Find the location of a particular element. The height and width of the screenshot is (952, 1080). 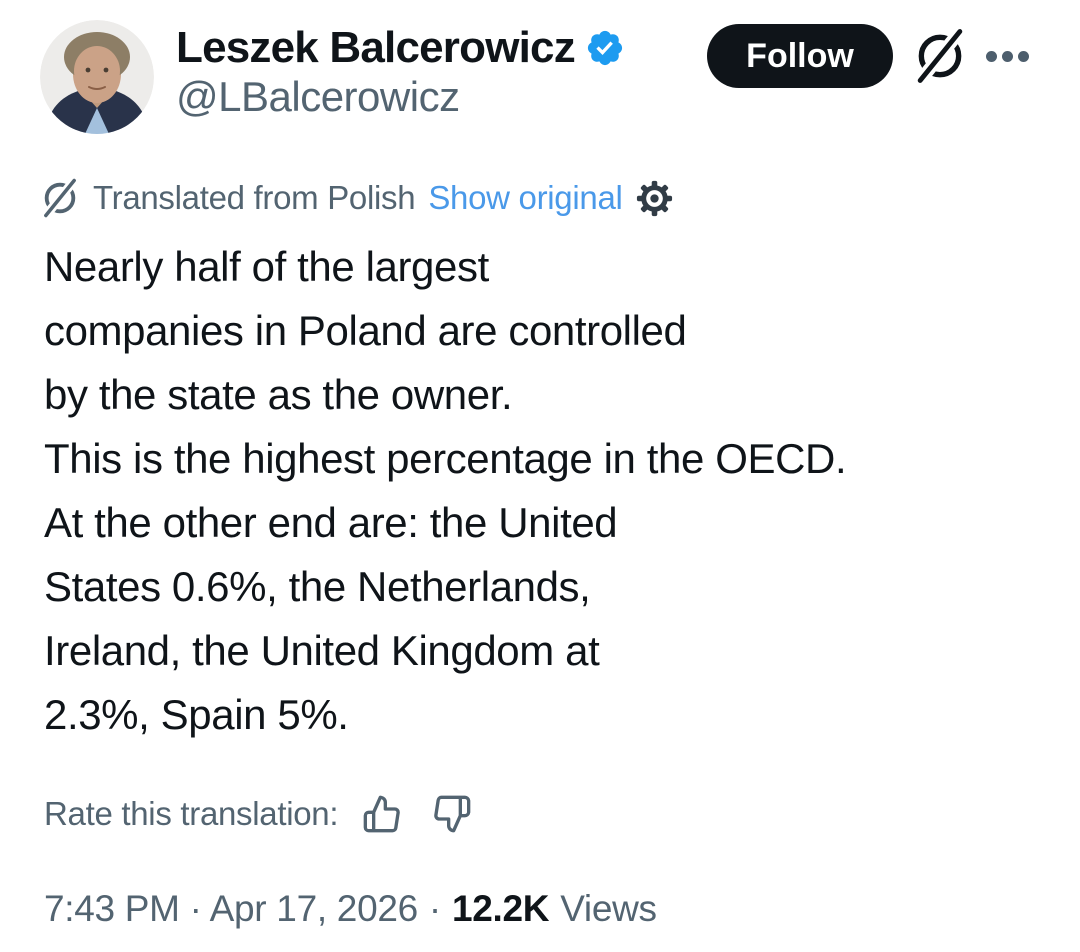

user-name-block: Leszek Balcerowicz @LBalcerowicz is located at coordinates (400, 72).